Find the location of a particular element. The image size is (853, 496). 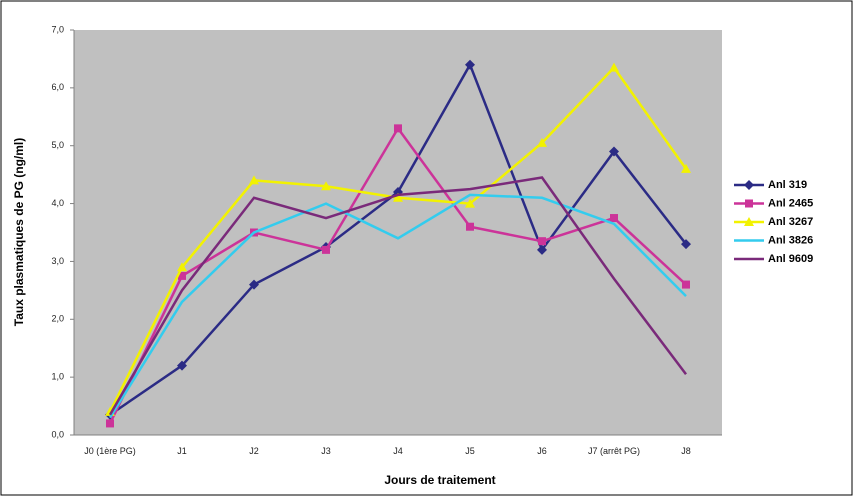

legend-label: Anl 3826 is located at coordinates (790, 240).